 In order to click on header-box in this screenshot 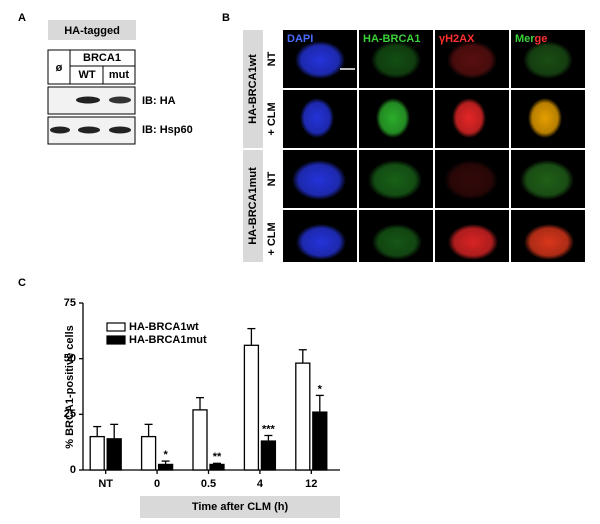, I will do `click(92, 30)`.